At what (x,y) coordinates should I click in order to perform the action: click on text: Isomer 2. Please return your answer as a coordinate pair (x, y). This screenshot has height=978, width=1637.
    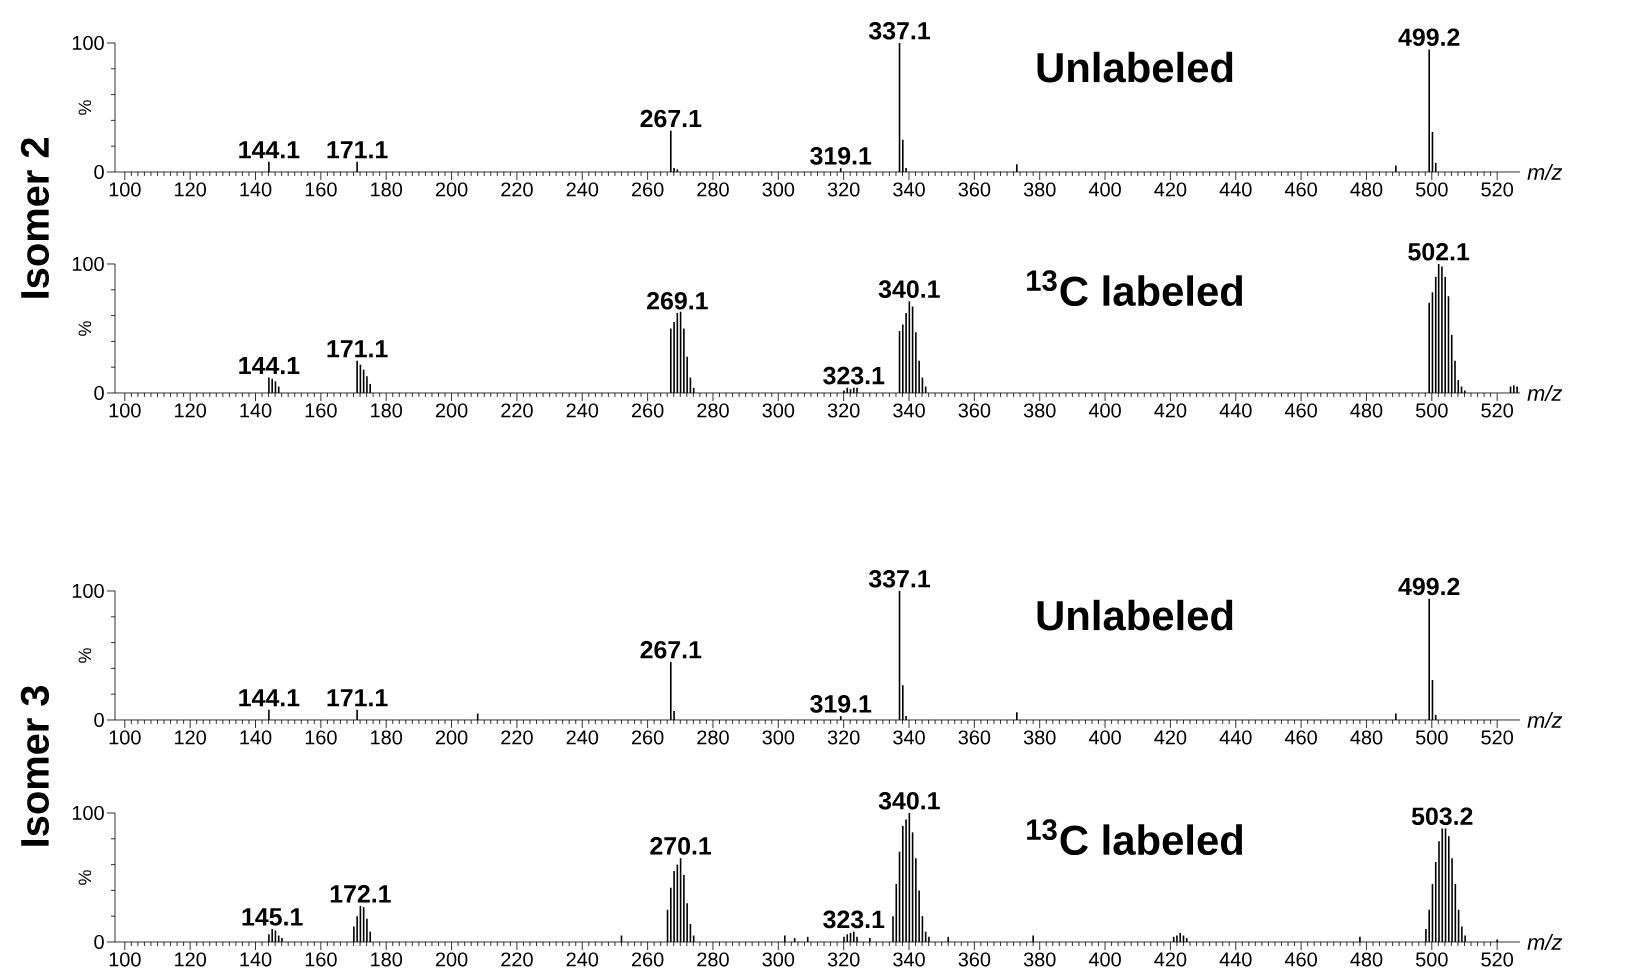
    Looking at the image, I should click on (35, 218).